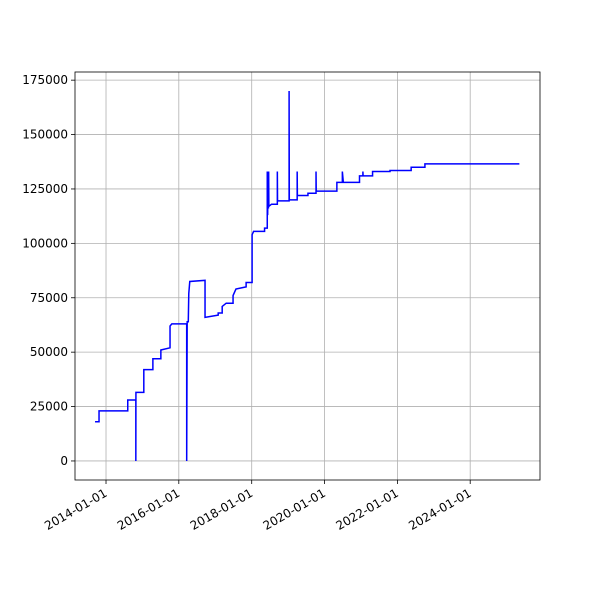  What do you see at coordinates (45, 243) in the screenshot?
I see `y-tick-label: 100000` at bounding box center [45, 243].